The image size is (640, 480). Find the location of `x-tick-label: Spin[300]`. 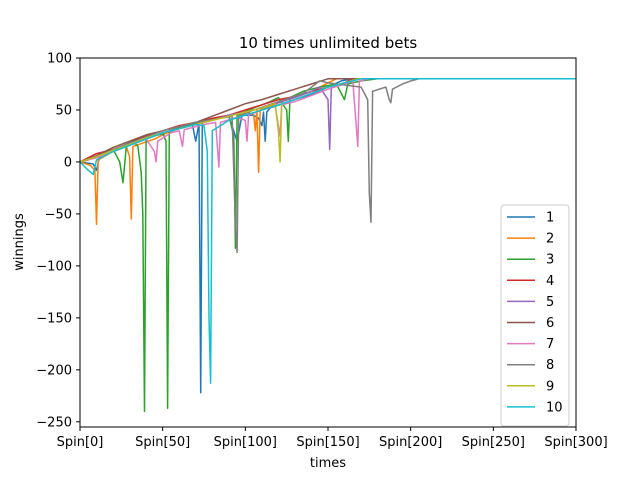

x-tick-label: Spin[300] is located at coordinates (575, 442).